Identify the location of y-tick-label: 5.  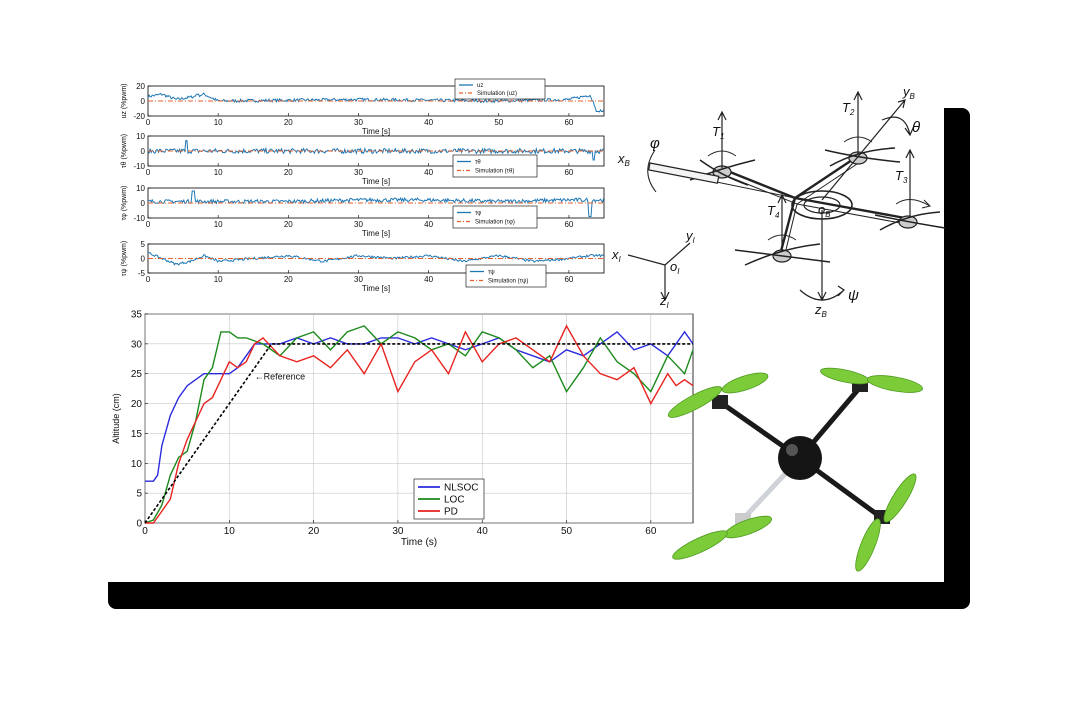
(143, 244).